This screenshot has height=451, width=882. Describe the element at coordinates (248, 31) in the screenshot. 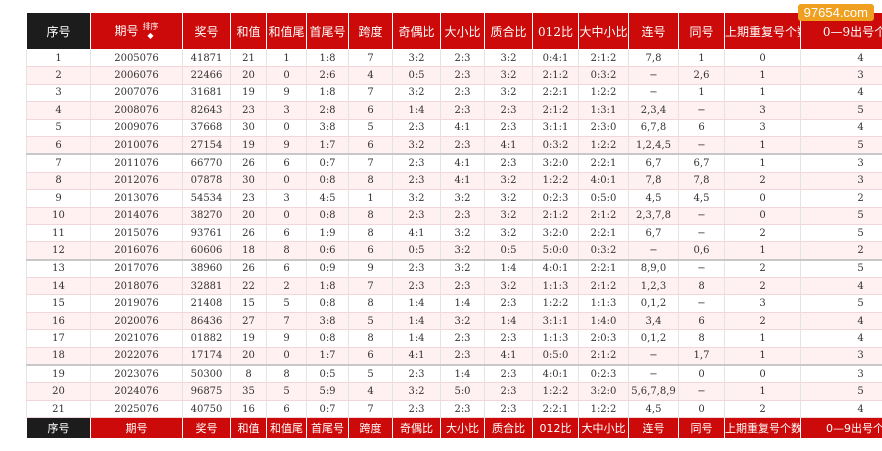

I see `header-cell-sum: 和值` at that location.